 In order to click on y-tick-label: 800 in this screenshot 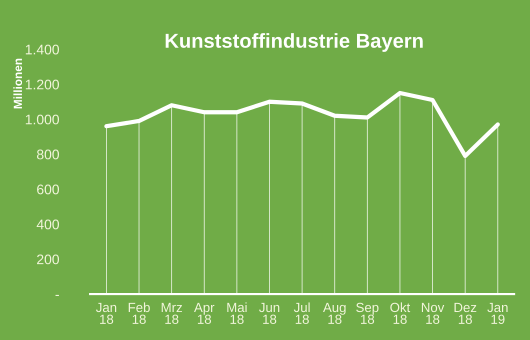, I will do `click(48, 155)`.